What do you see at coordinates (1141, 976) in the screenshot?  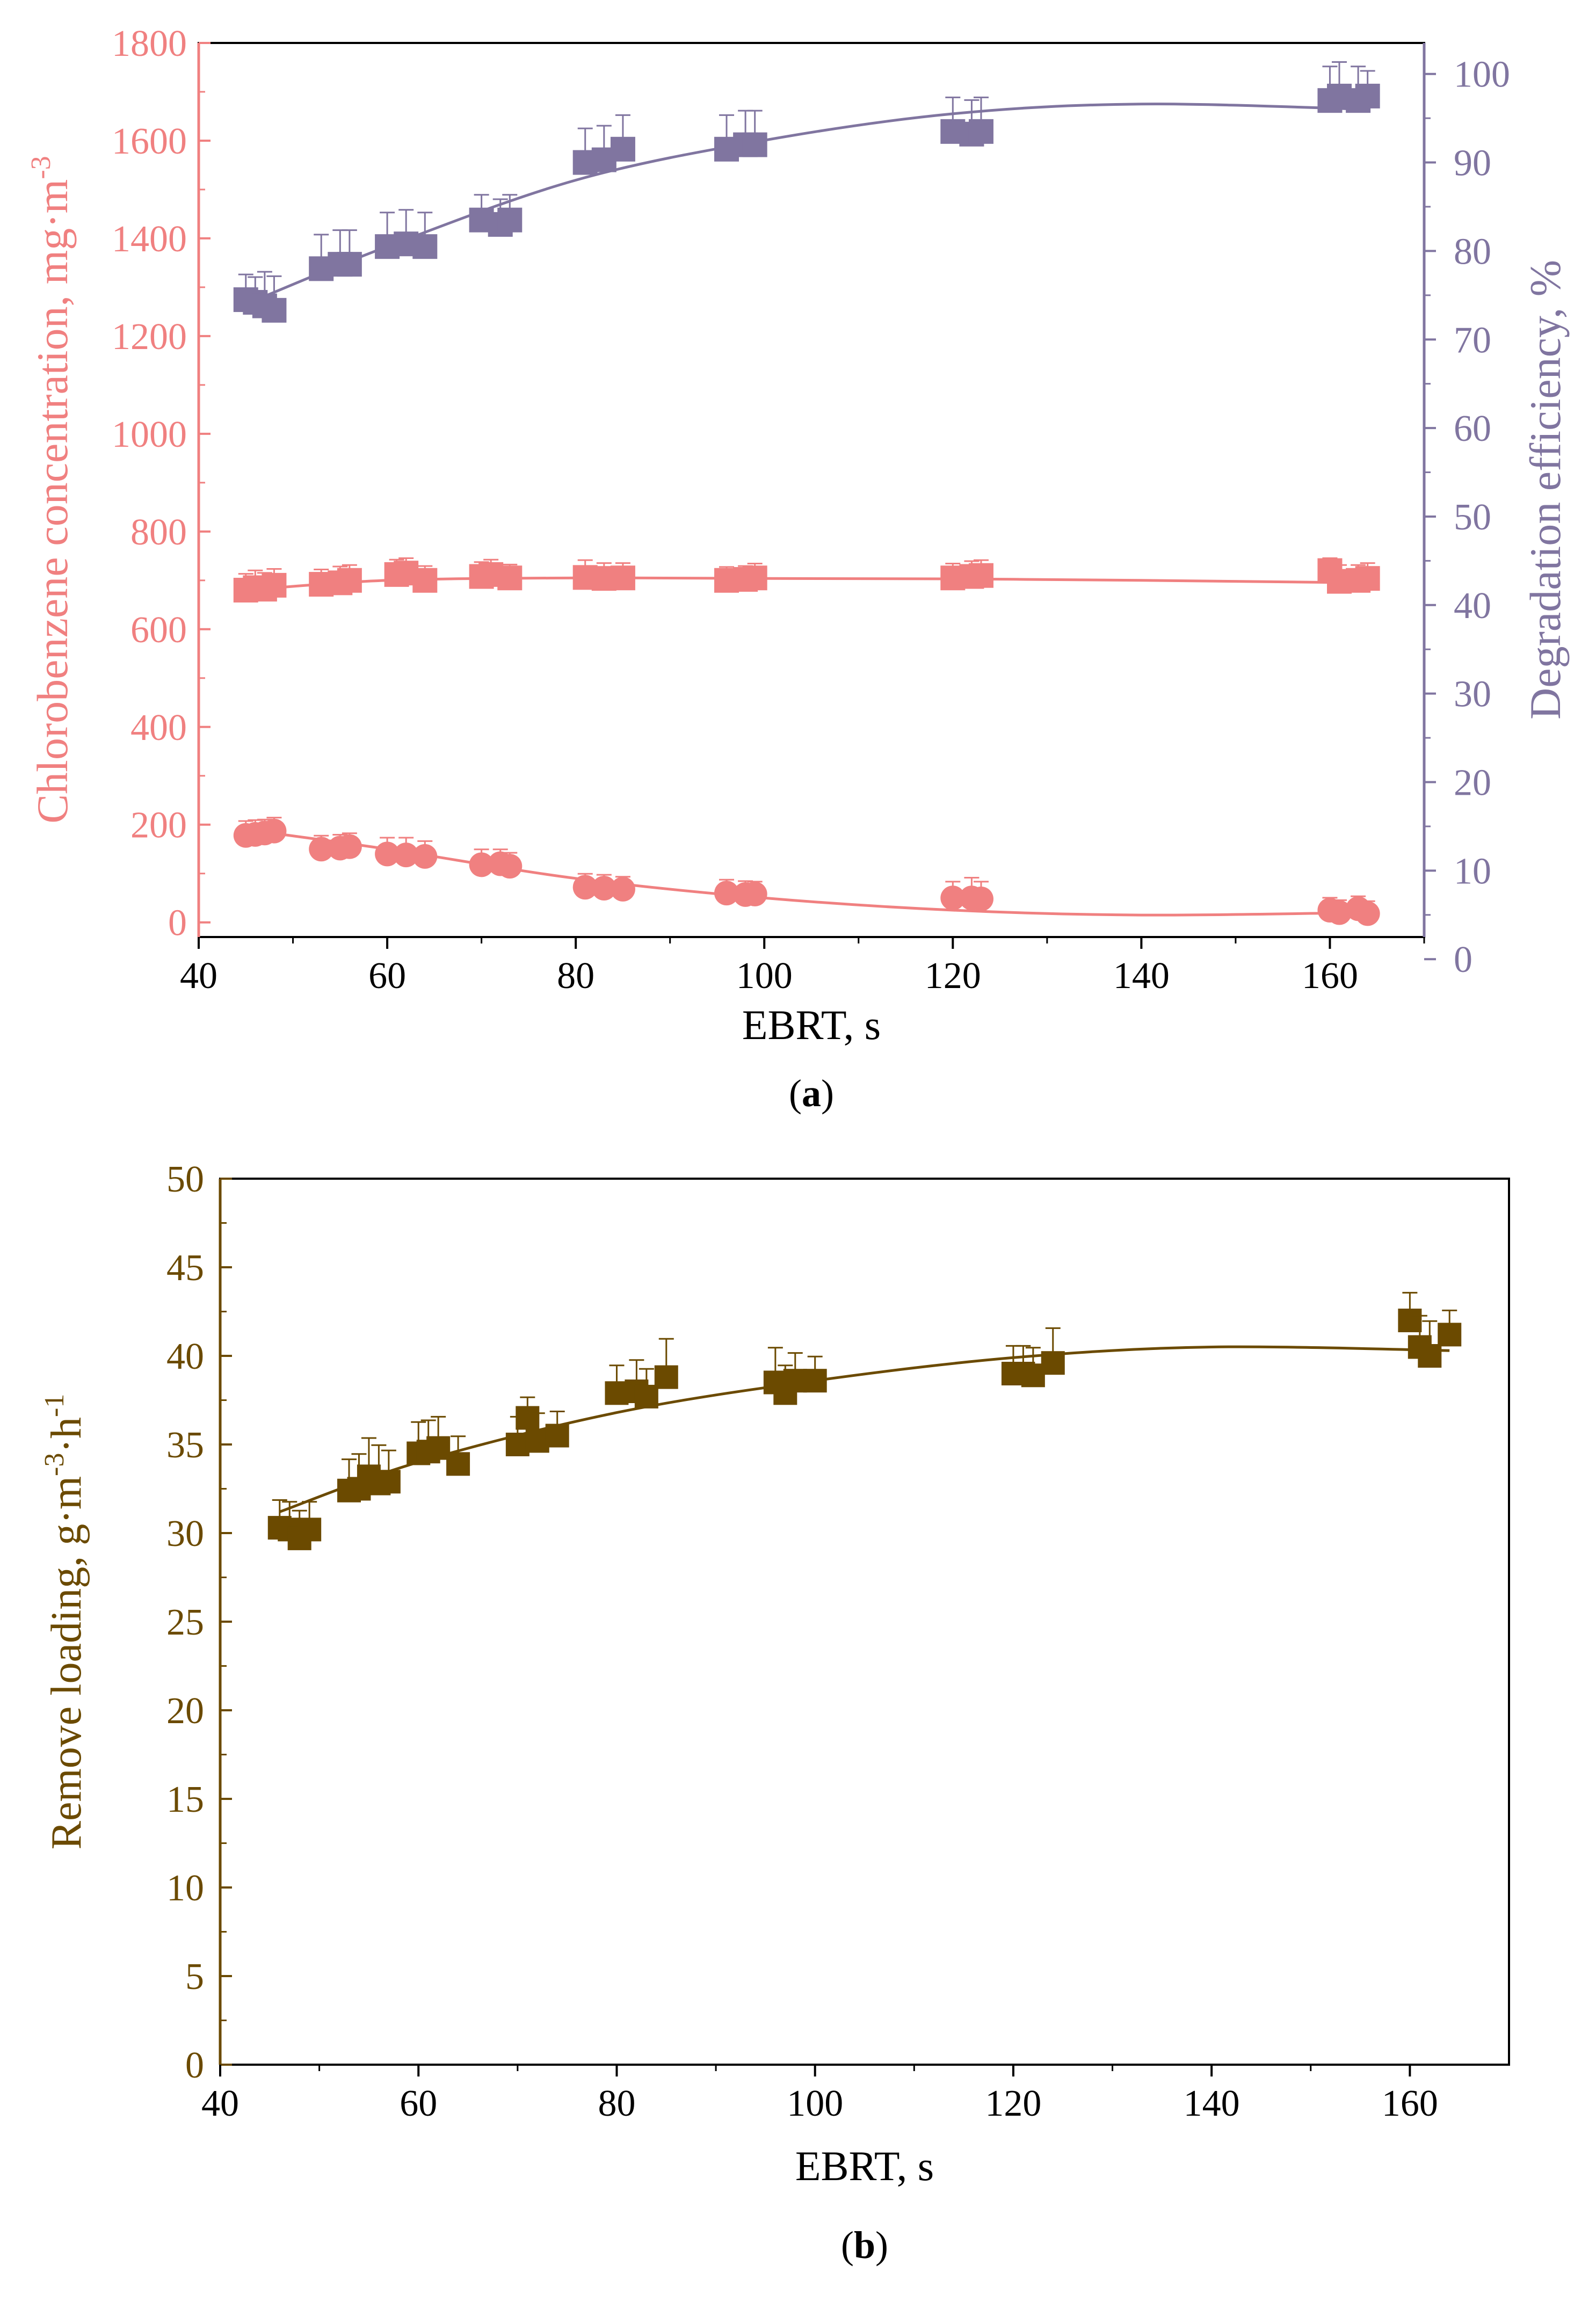 I see `chart-a-x-tick-label: 140` at bounding box center [1141, 976].